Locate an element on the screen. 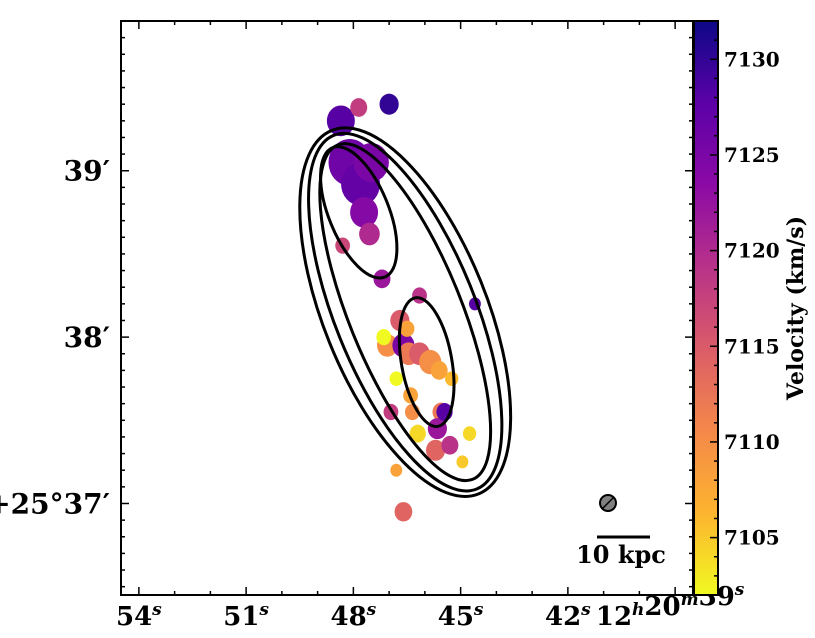 The width and height of the screenshot is (815, 638). x-tick-label: 48s is located at coordinates (353, 616).